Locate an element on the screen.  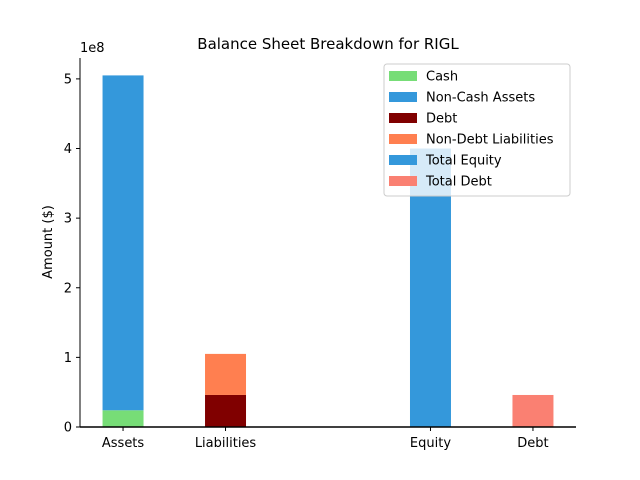
y-tick-label: 1 is located at coordinates (68, 358).